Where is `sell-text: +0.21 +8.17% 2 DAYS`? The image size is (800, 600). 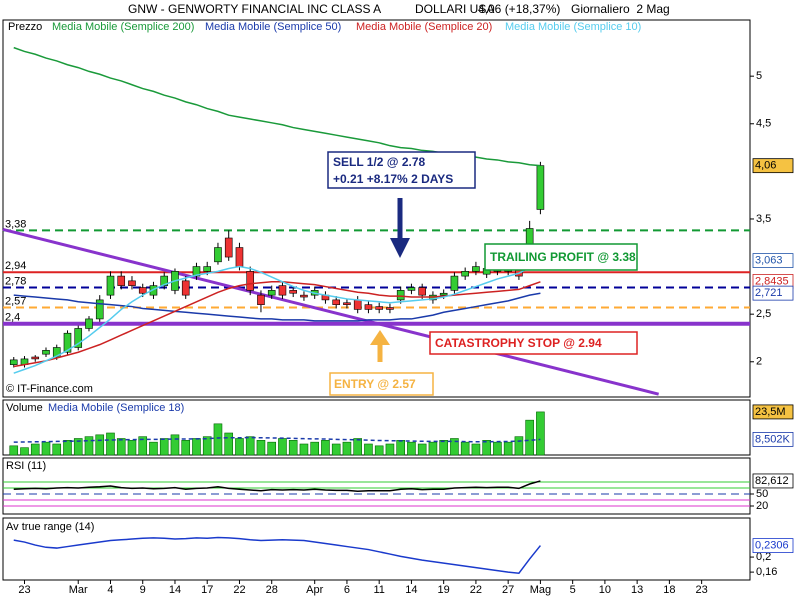
sell-text: +0.21 +8.17% 2 DAYS is located at coordinates (393, 179).